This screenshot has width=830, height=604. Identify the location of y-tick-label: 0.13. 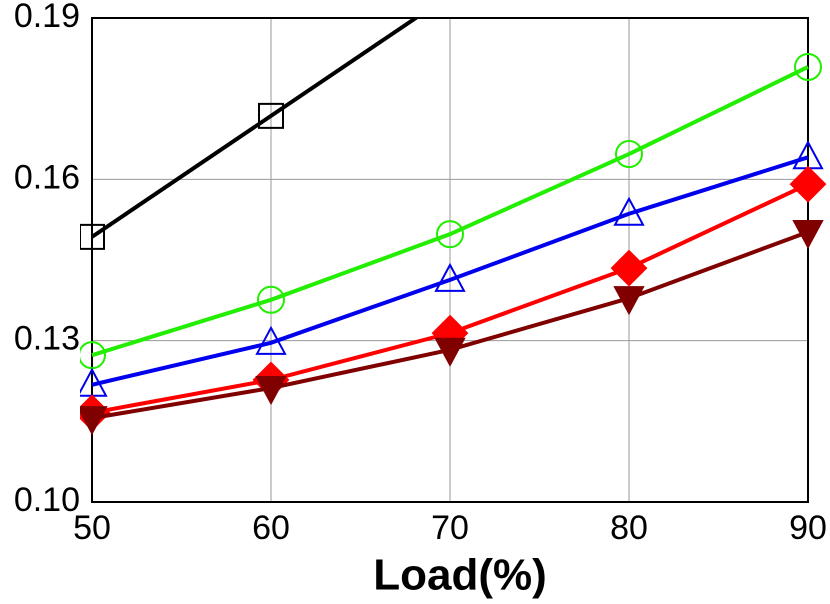
(47, 339).